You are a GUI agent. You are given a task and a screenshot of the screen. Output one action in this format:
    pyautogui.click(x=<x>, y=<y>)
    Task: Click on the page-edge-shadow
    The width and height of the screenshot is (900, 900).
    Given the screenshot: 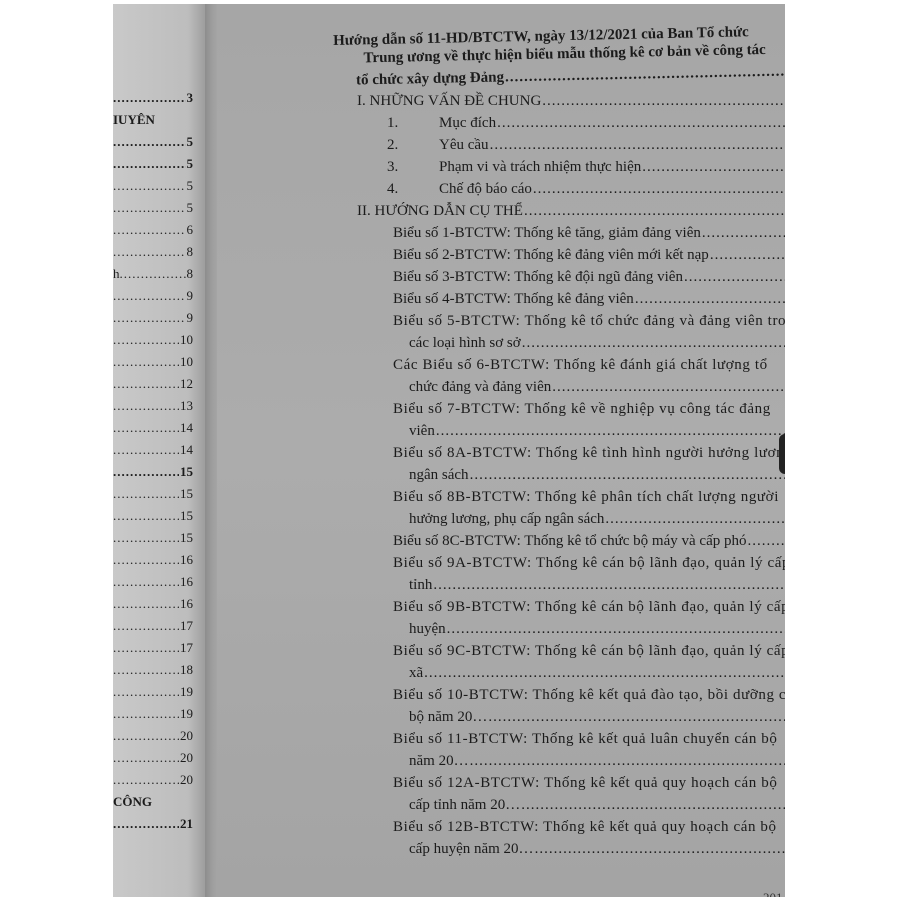 What is the action you would take?
    pyautogui.click(x=782, y=454)
    